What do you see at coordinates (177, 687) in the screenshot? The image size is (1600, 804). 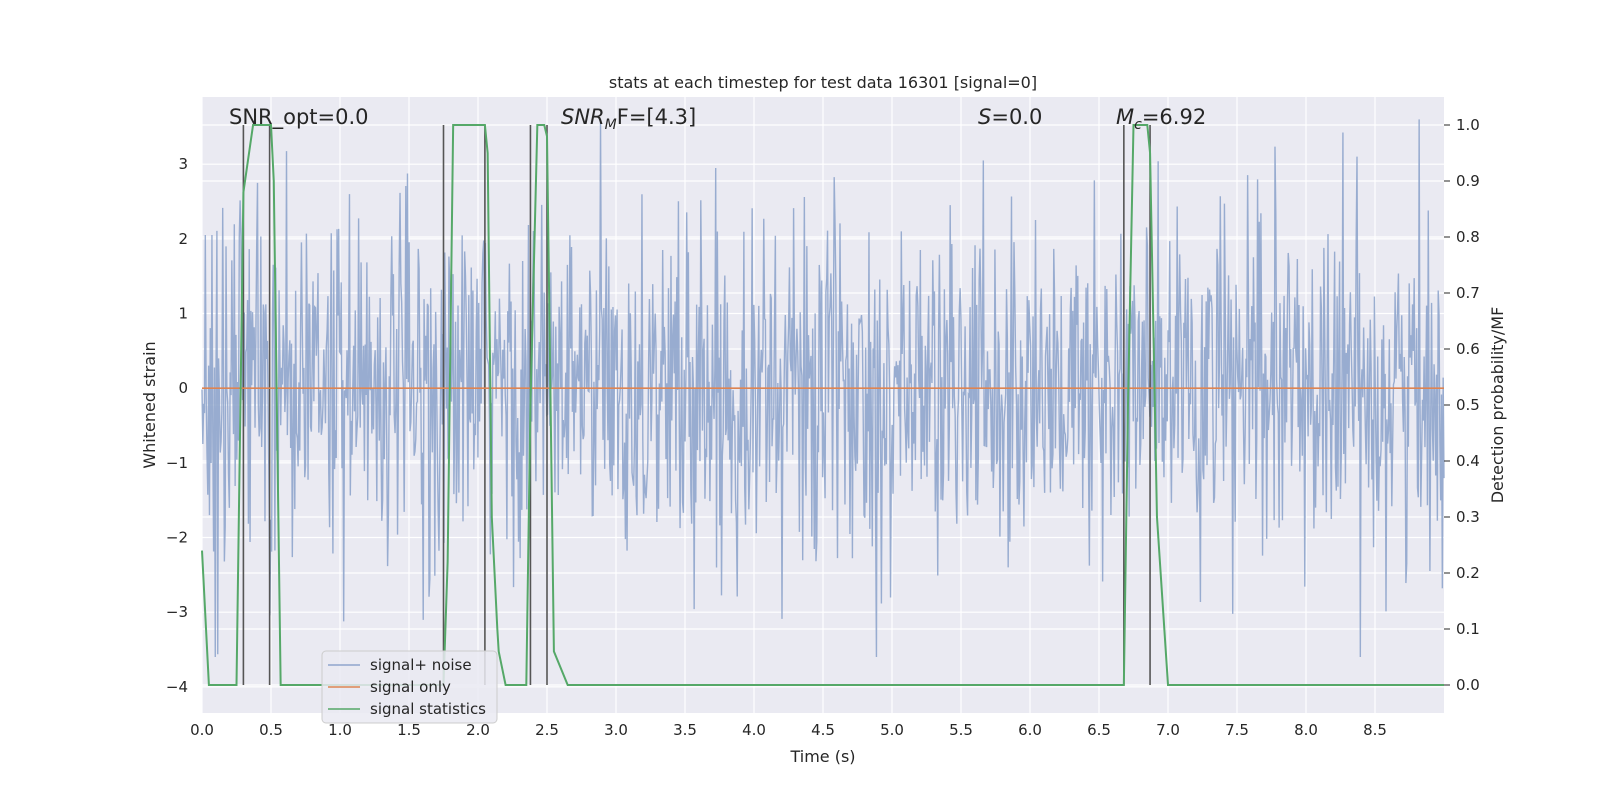 I see `y-left-tick-label: −4` at bounding box center [177, 687].